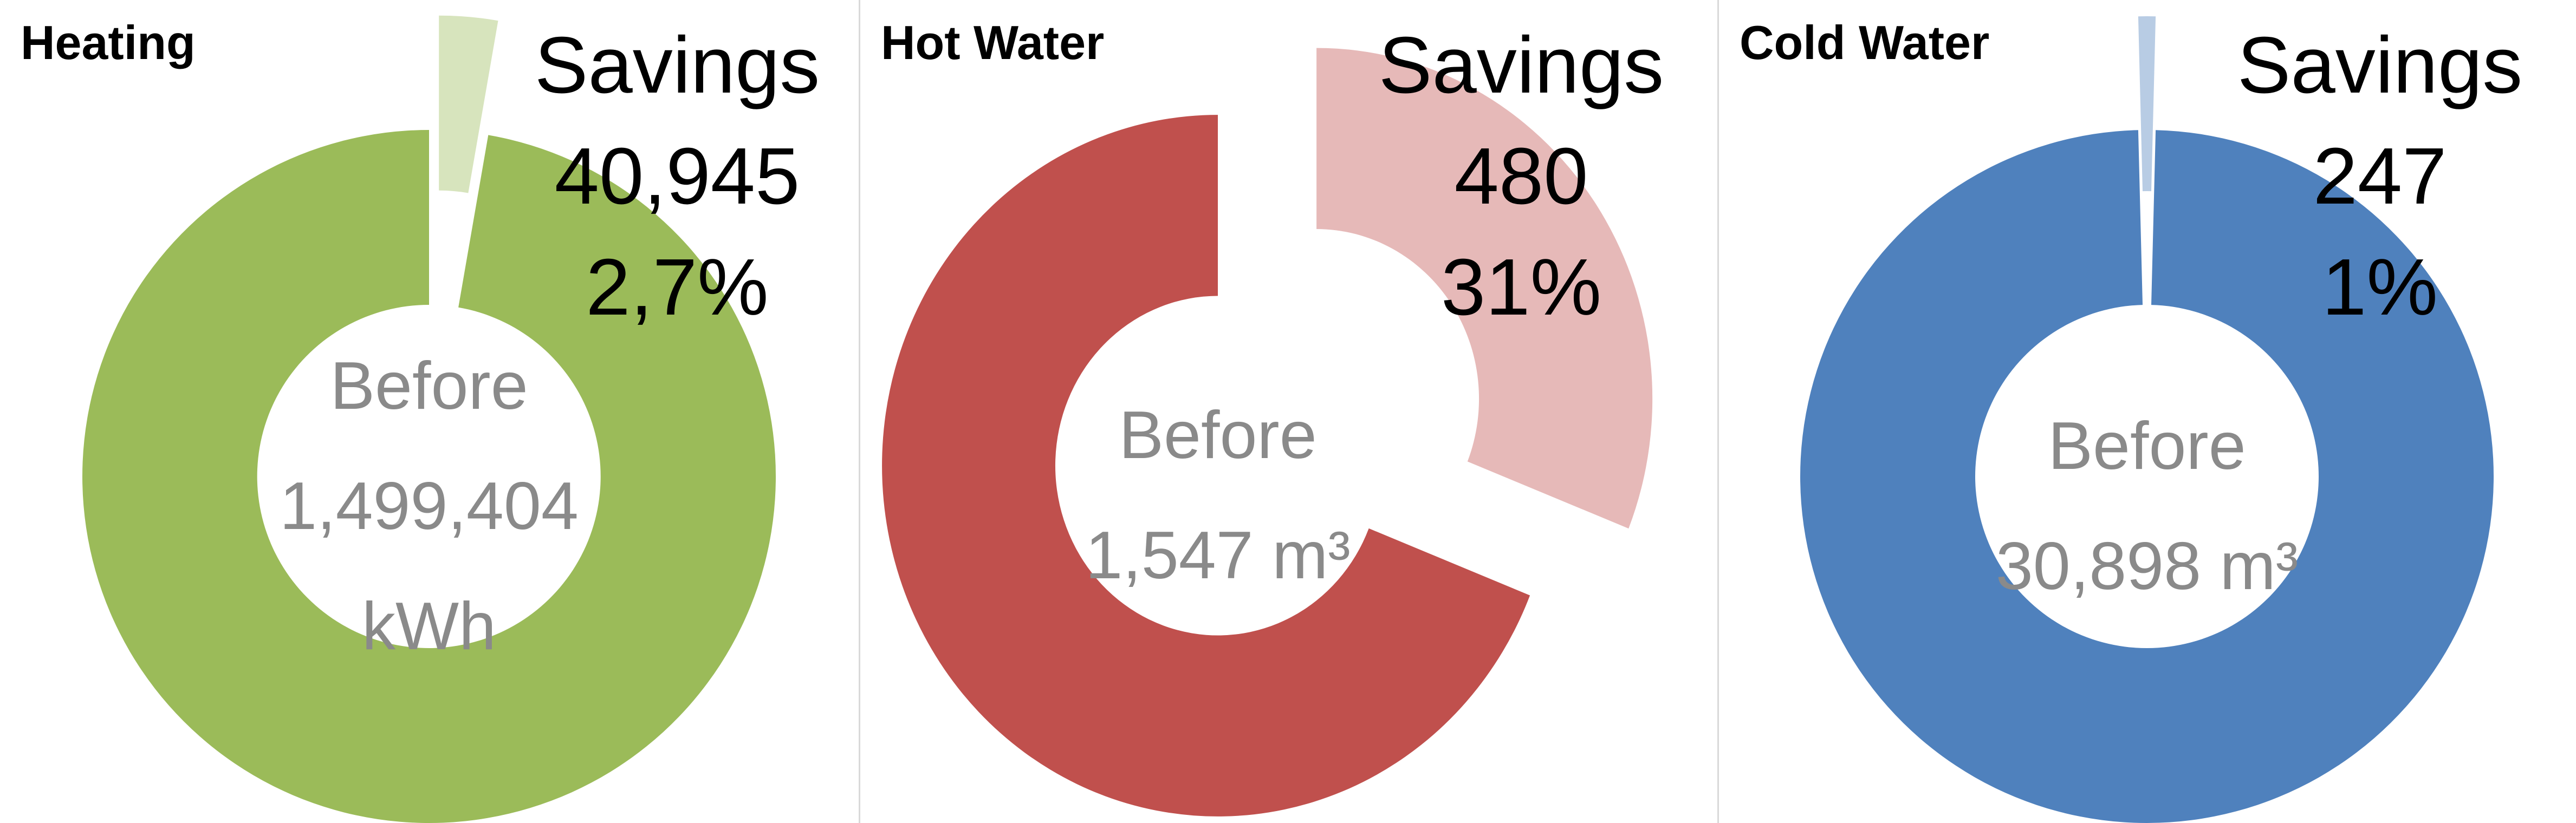 This screenshot has width=2576, height=823. Describe the element at coordinates (677, 287) in the screenshot. I see `savings-percent: 2,7%` at that location.